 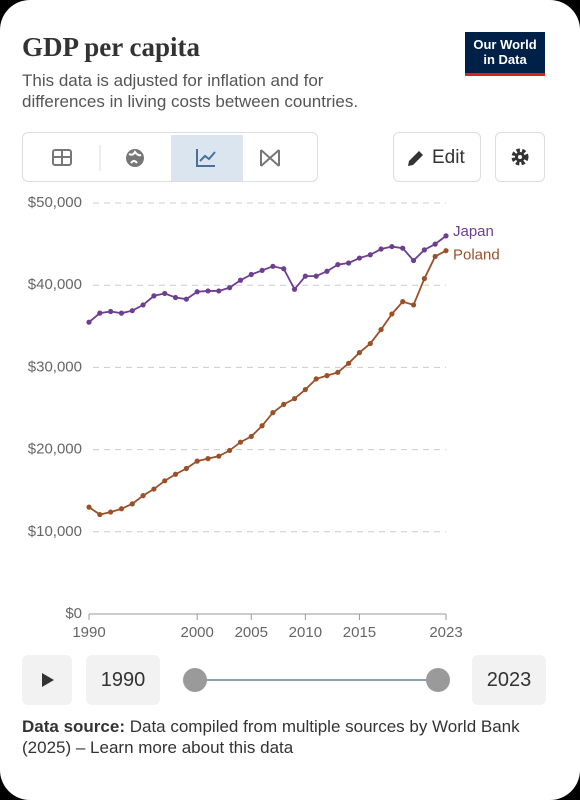 I want to click on edit-button: Edit, so click(x=437, y=157).